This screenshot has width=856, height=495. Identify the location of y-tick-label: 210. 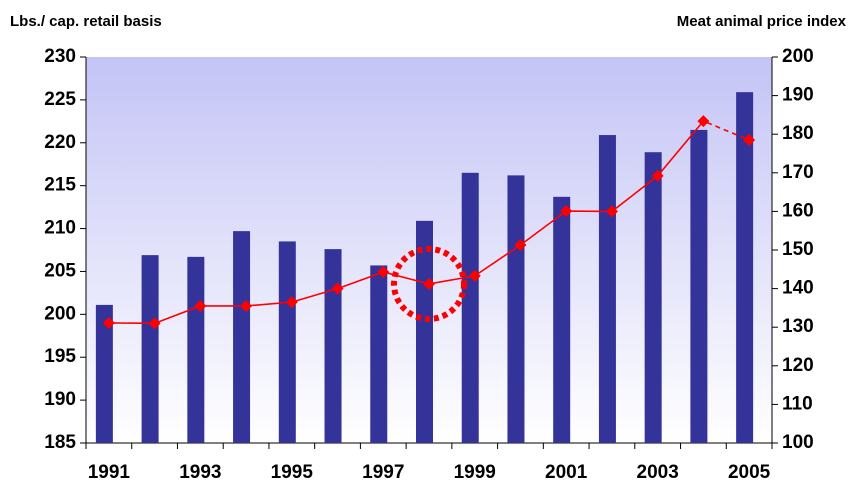
(60, 228).